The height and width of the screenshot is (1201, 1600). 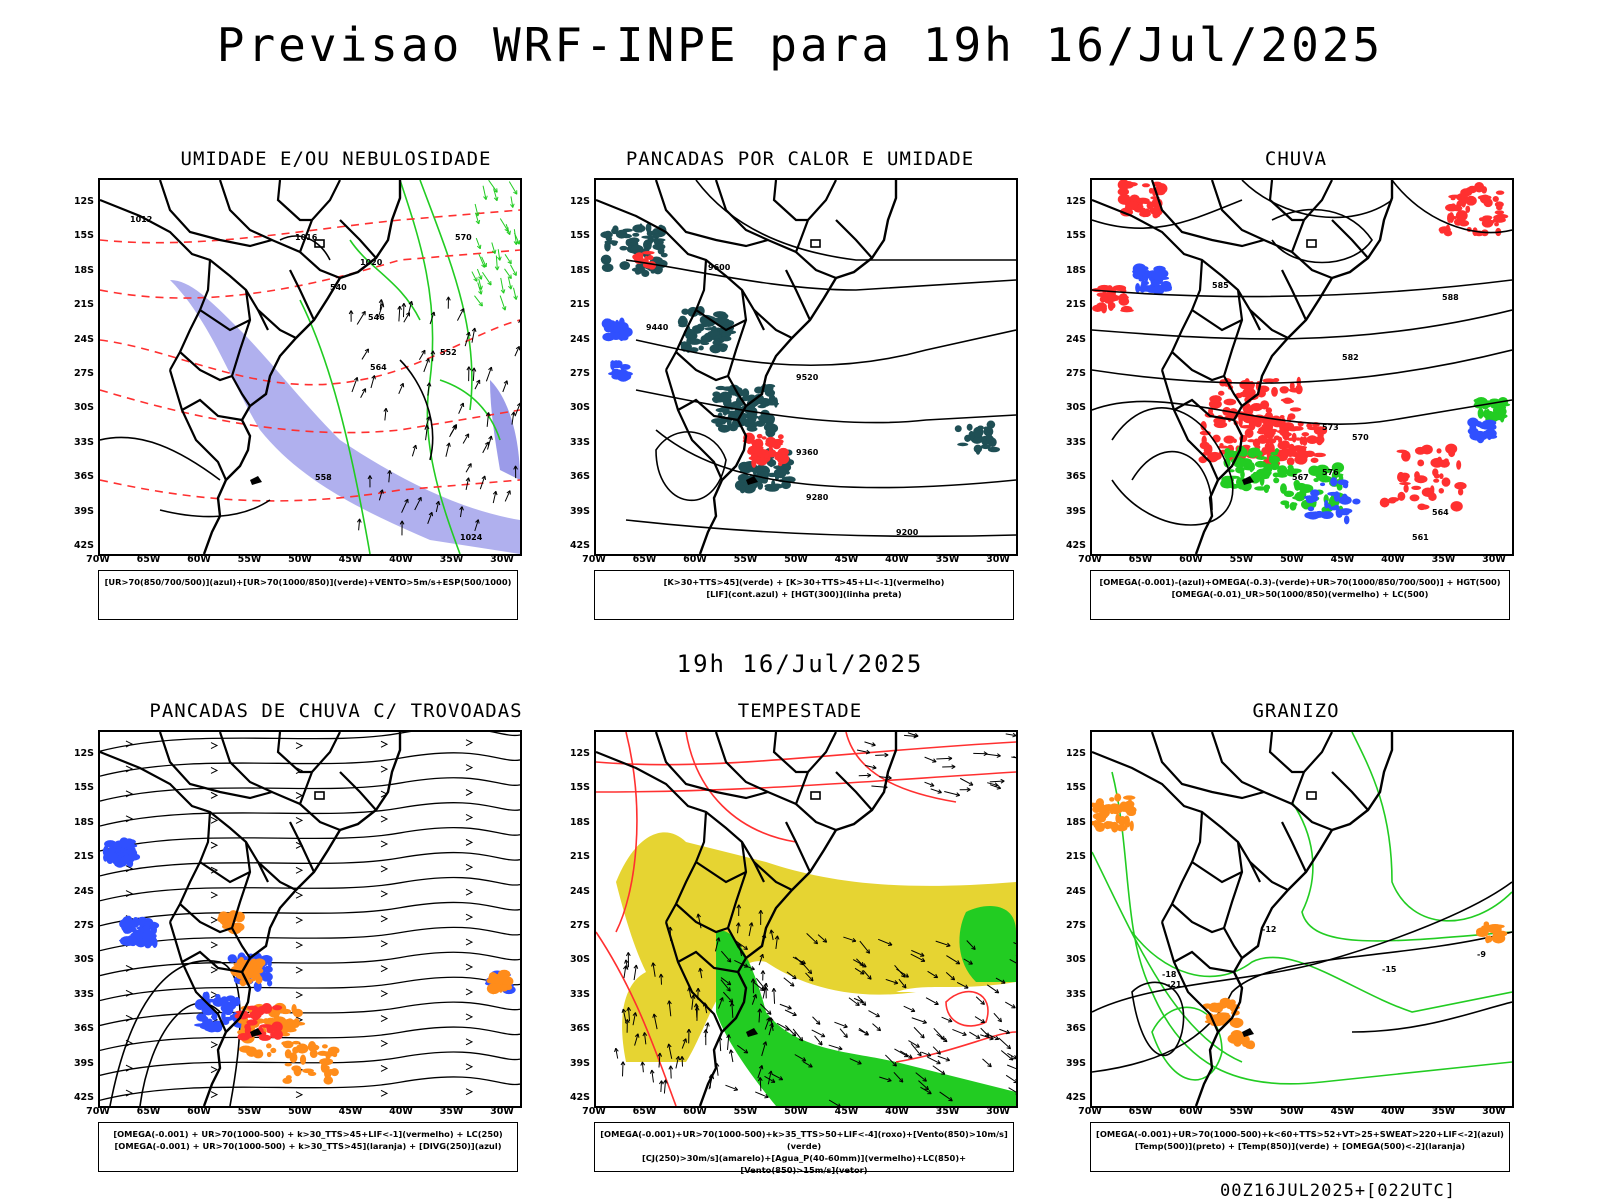 I want to click on contour-label: 585, so click(x=1220, y=285).